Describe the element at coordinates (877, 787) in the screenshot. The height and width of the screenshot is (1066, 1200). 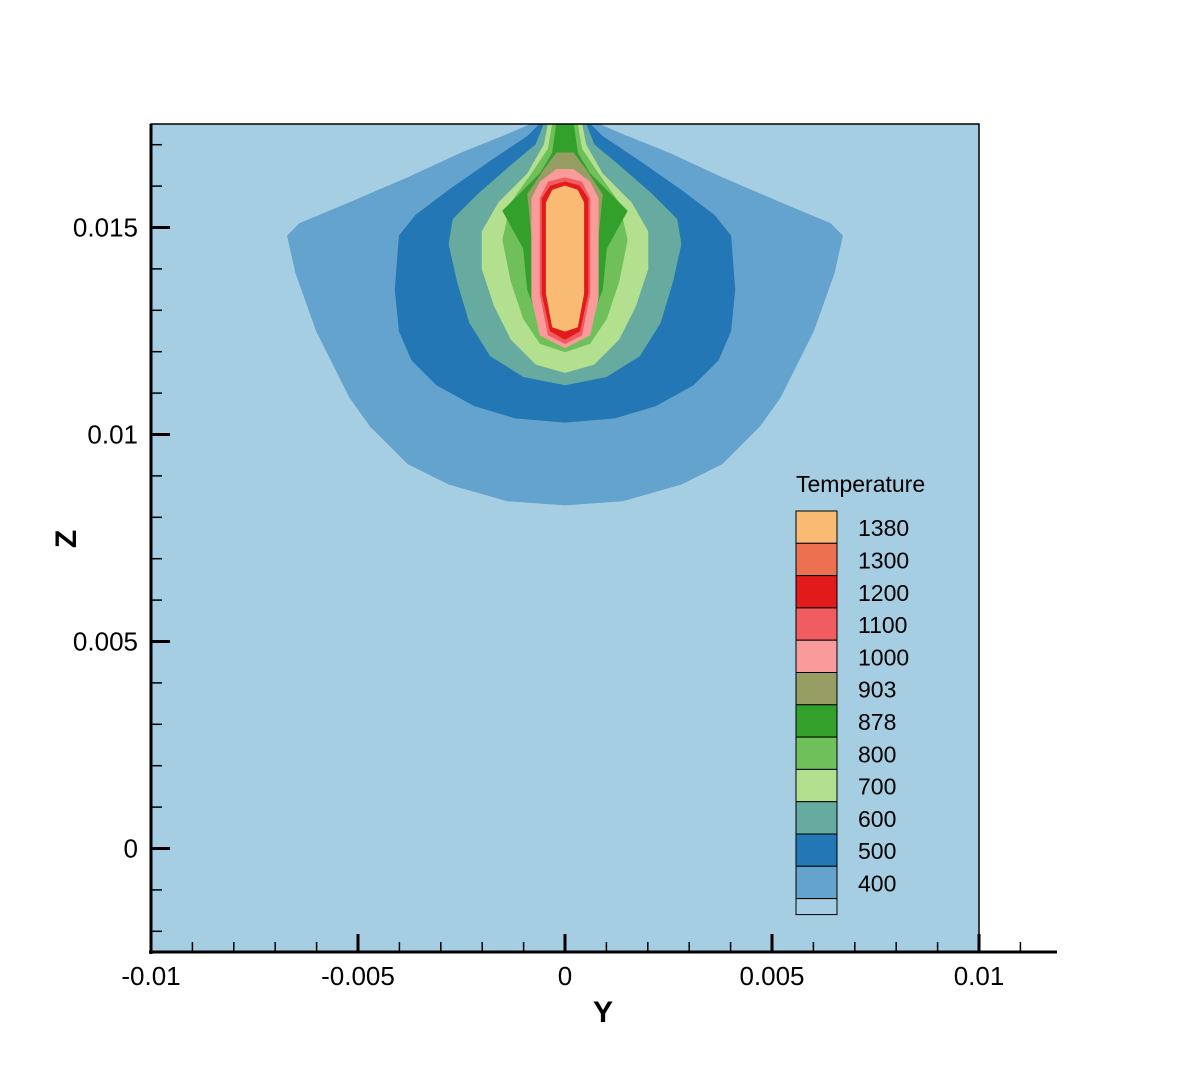
I see `legend-label: 700` at that location.